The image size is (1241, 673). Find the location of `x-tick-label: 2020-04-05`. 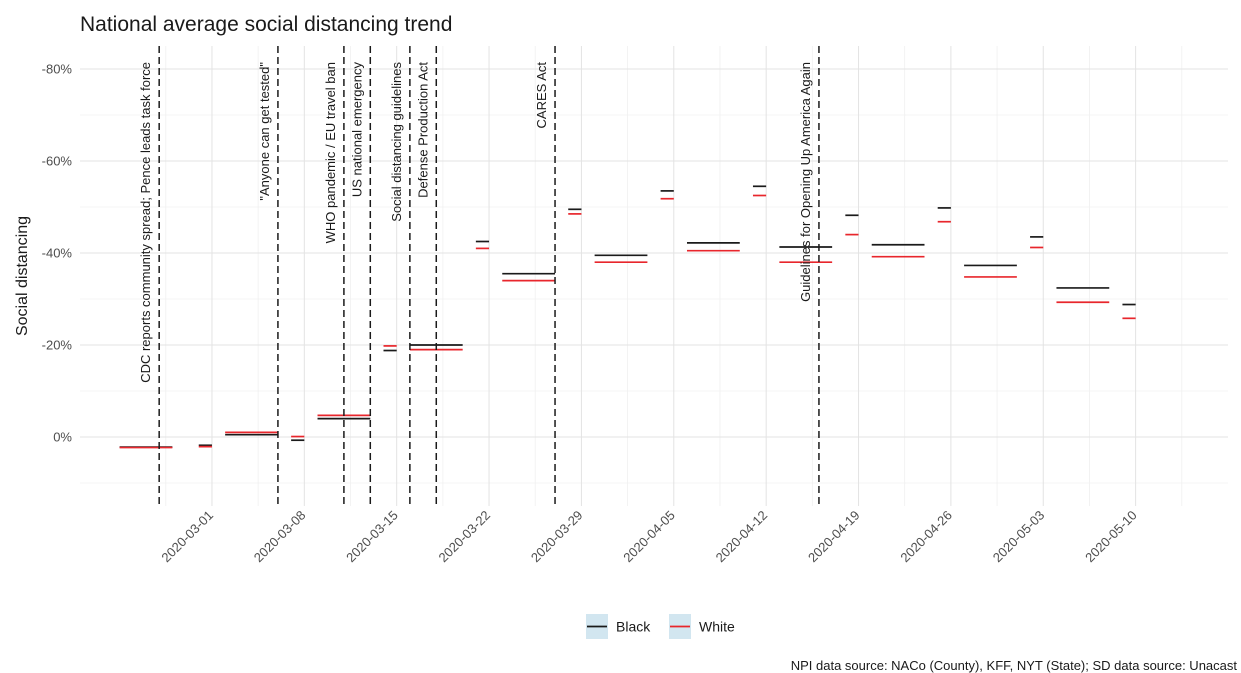

x-tick-label: 2020-04-05 is located at coordinates (649, 537).